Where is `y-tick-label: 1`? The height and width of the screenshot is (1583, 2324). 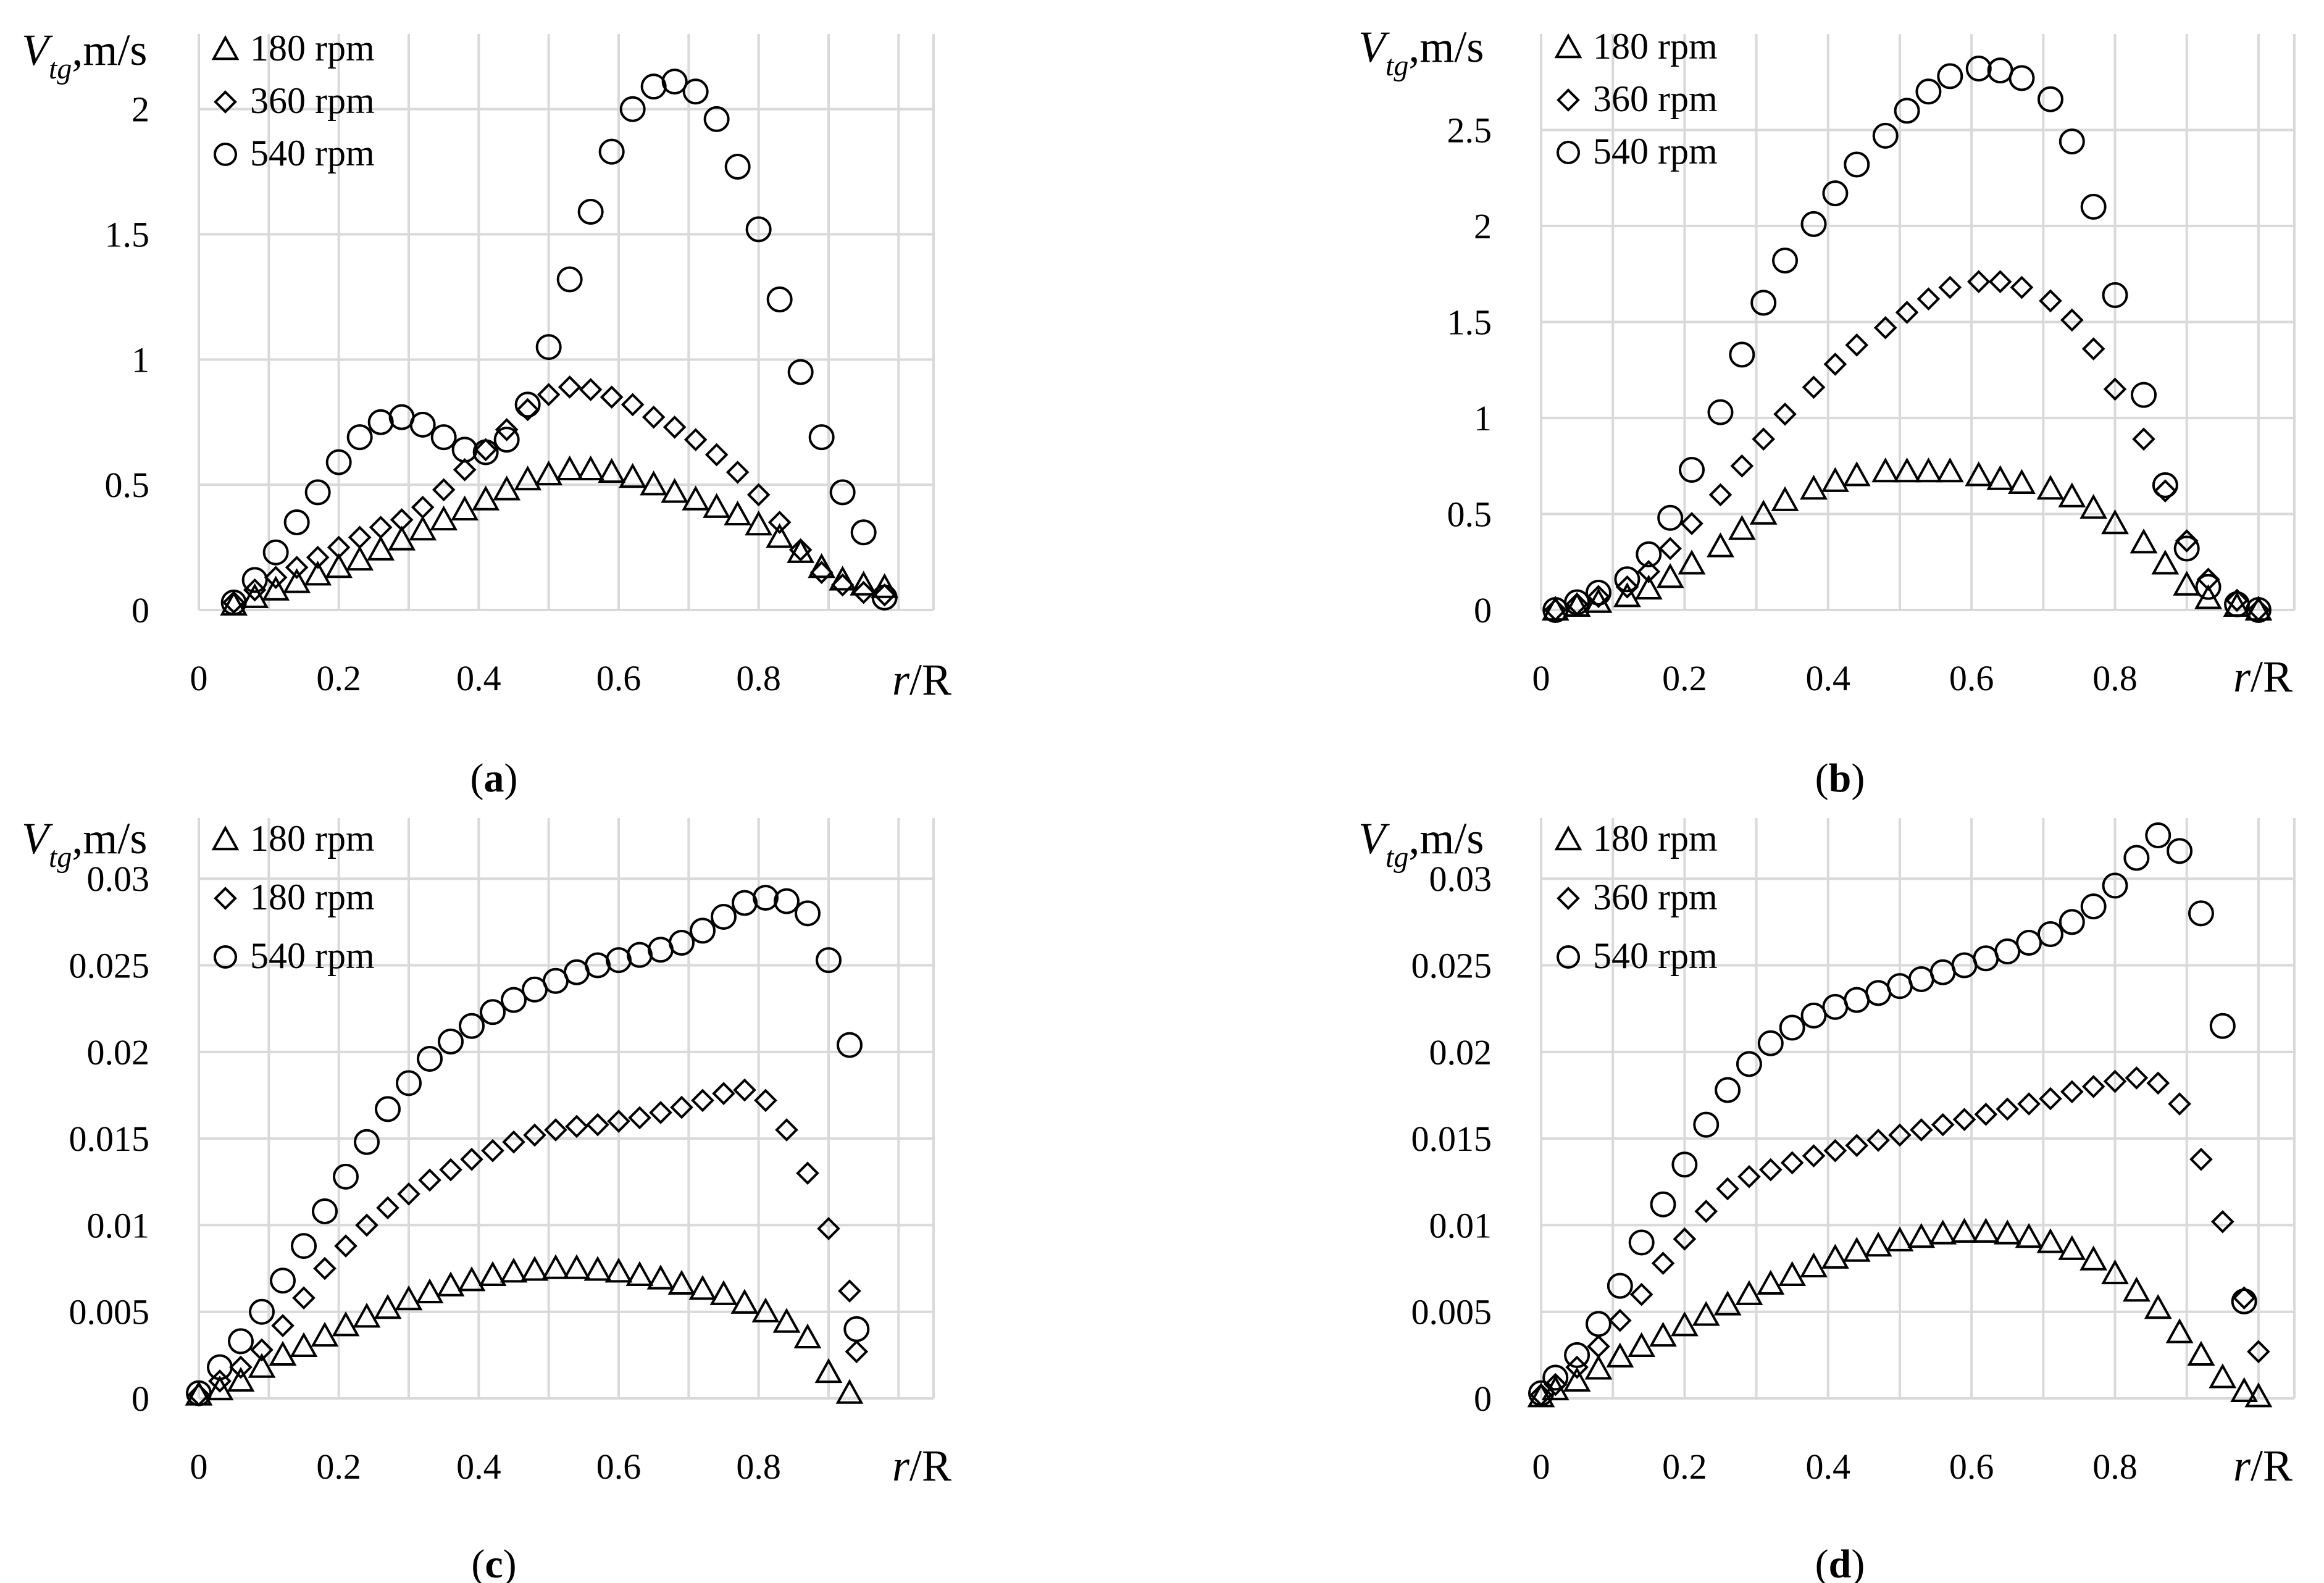 y-tick-label: 1 is located at coordinates (1483, 418).